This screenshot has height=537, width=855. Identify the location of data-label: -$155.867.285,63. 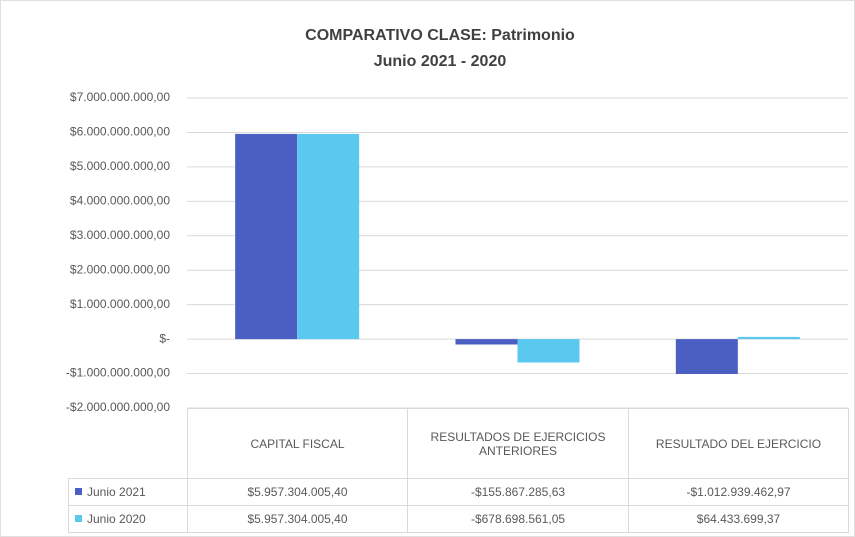
(518, 492).